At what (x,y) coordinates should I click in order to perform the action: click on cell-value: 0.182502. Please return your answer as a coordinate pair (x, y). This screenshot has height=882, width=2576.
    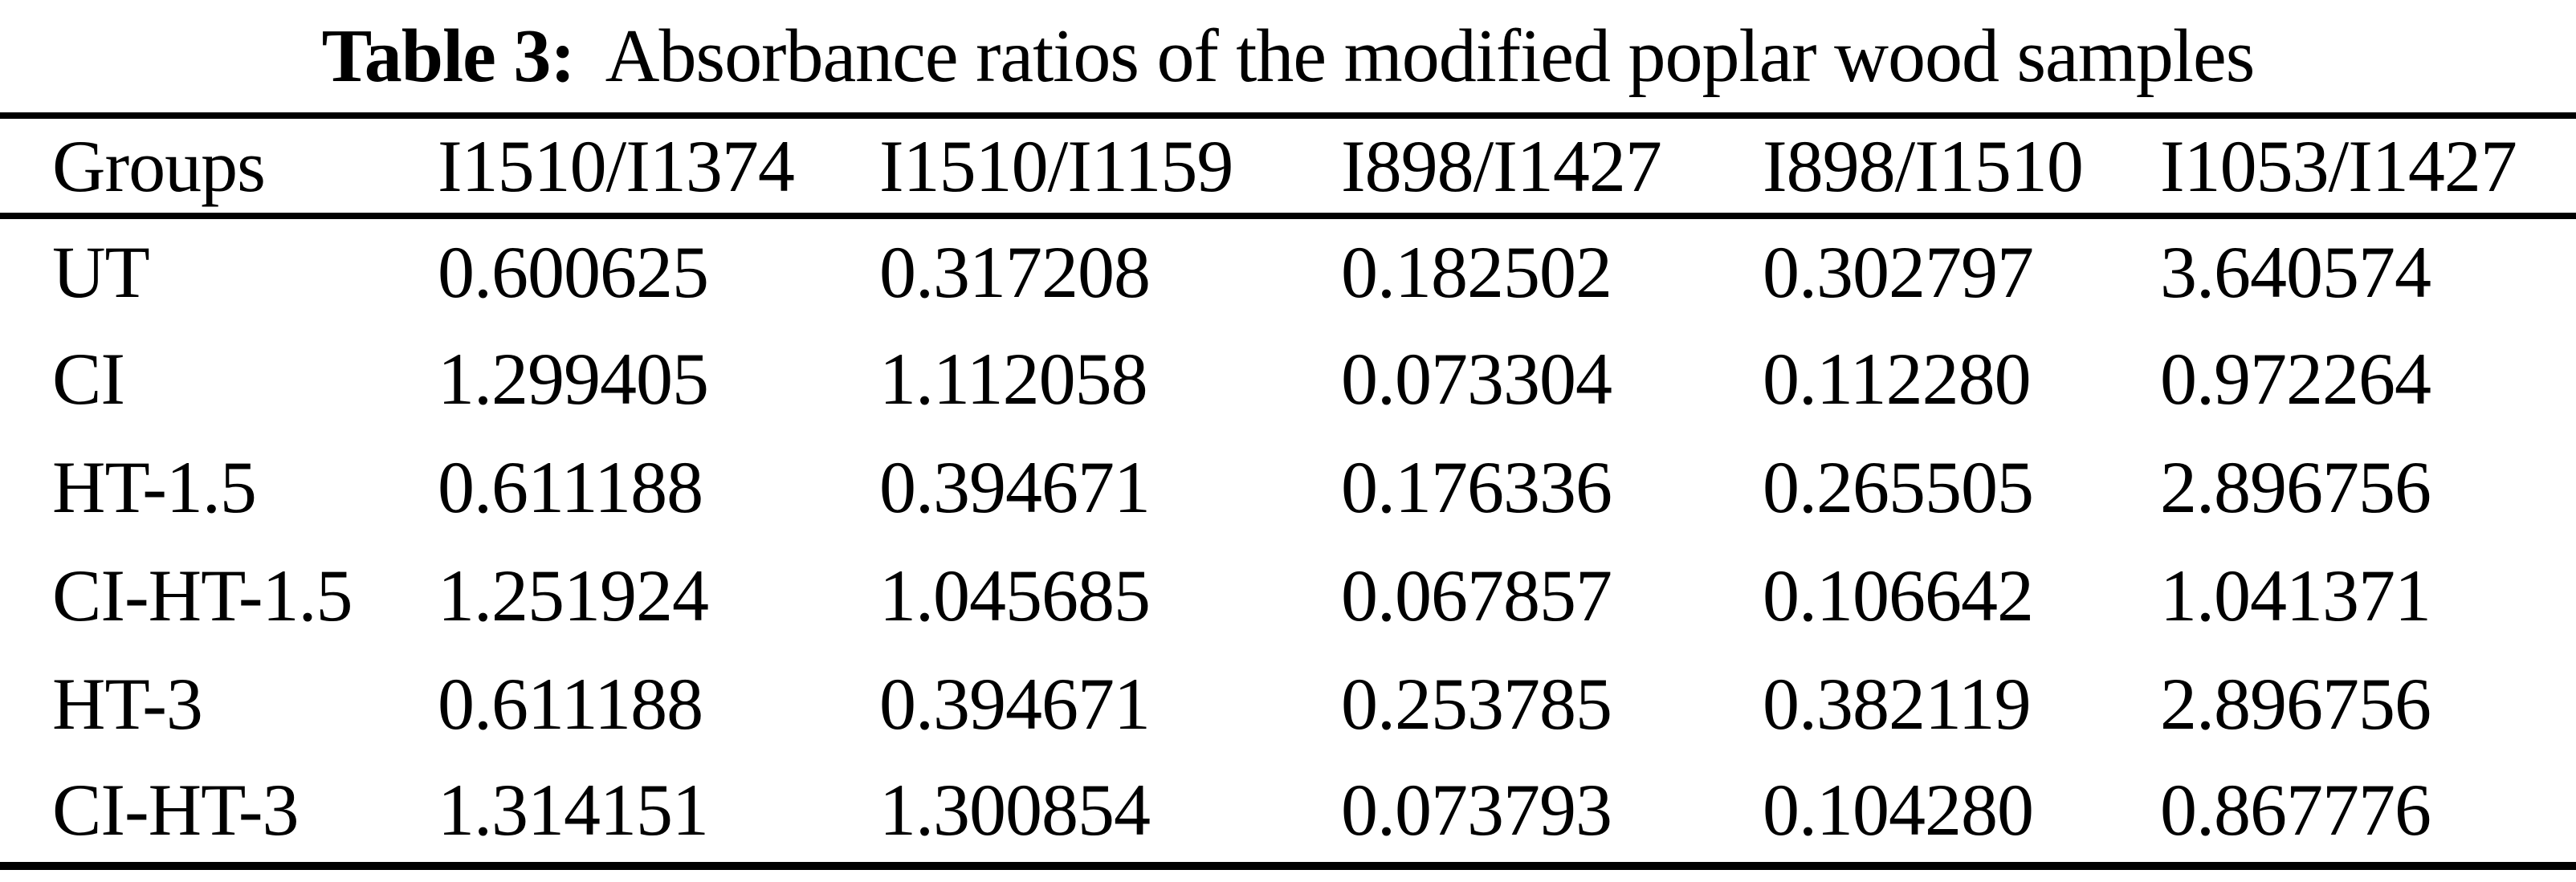
    Looking at the image, I should click on (1476, 271).